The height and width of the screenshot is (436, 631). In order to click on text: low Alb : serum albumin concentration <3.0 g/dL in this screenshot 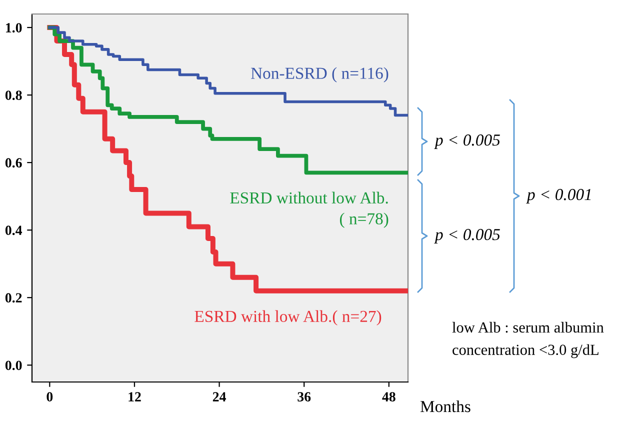, I will do `click(528, 340)`.